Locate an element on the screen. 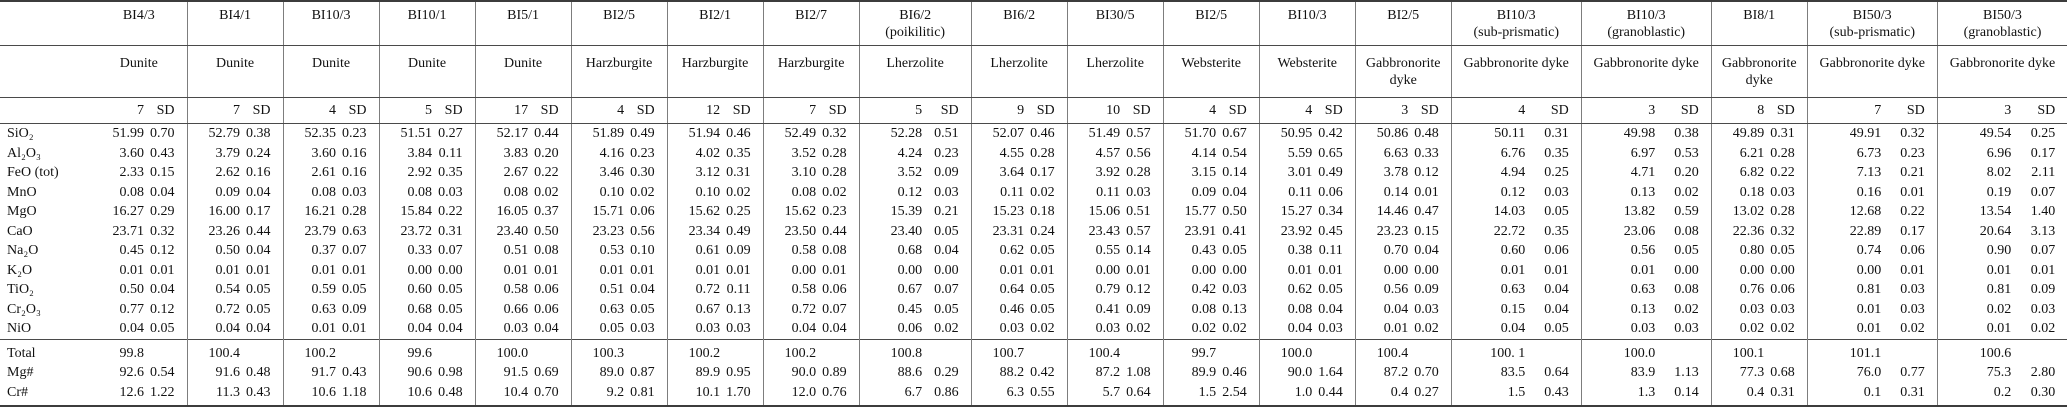  value-cell: 100.0 is located at coordinates (504, 350).